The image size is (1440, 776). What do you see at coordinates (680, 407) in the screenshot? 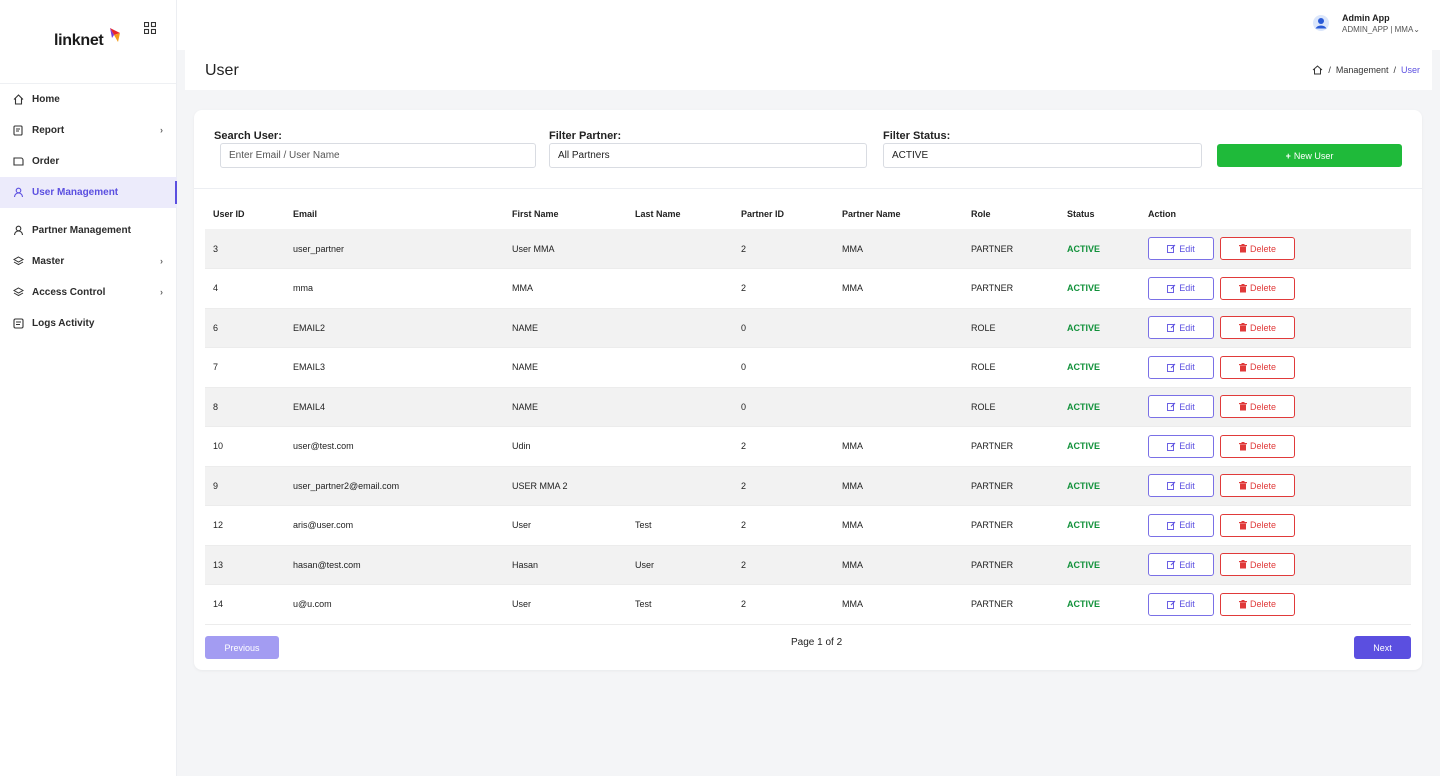
I see `cell-last-name` at bounding box center [680, 407].